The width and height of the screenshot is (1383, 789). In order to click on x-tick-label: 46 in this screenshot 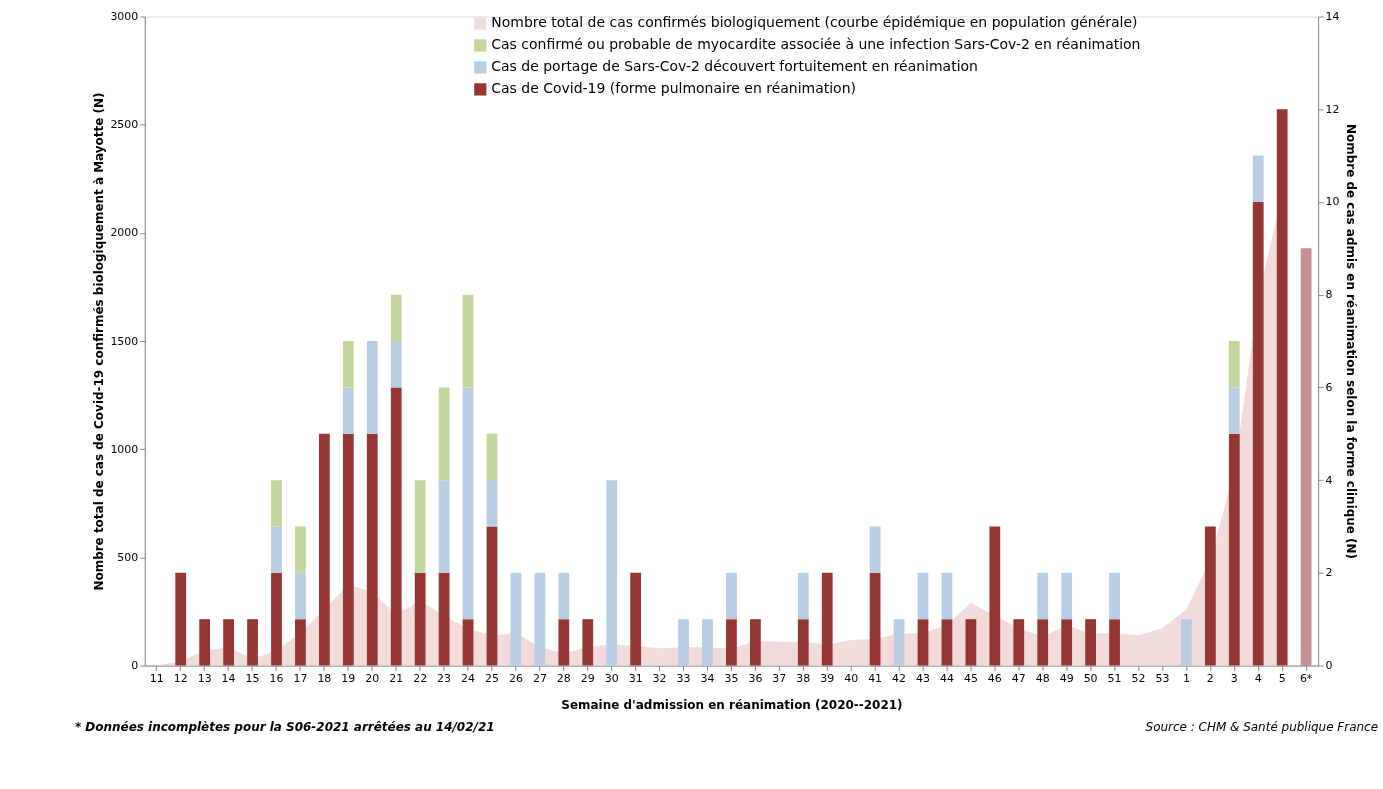, I will do `click(994, 679)`.